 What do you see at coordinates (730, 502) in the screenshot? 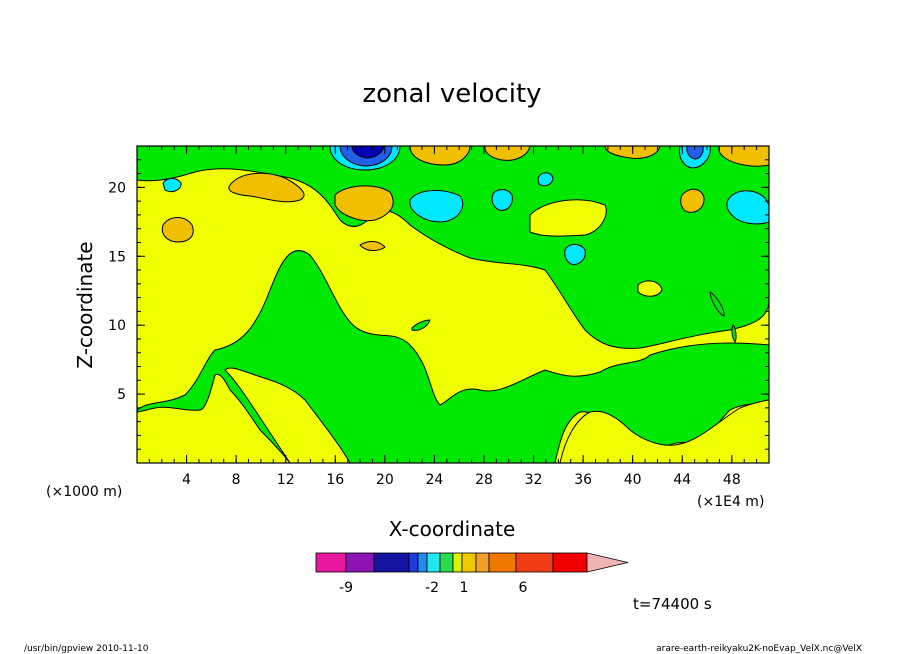
I see `x-unit-right: (×1E4 m)` at bounding box center [730, 502].